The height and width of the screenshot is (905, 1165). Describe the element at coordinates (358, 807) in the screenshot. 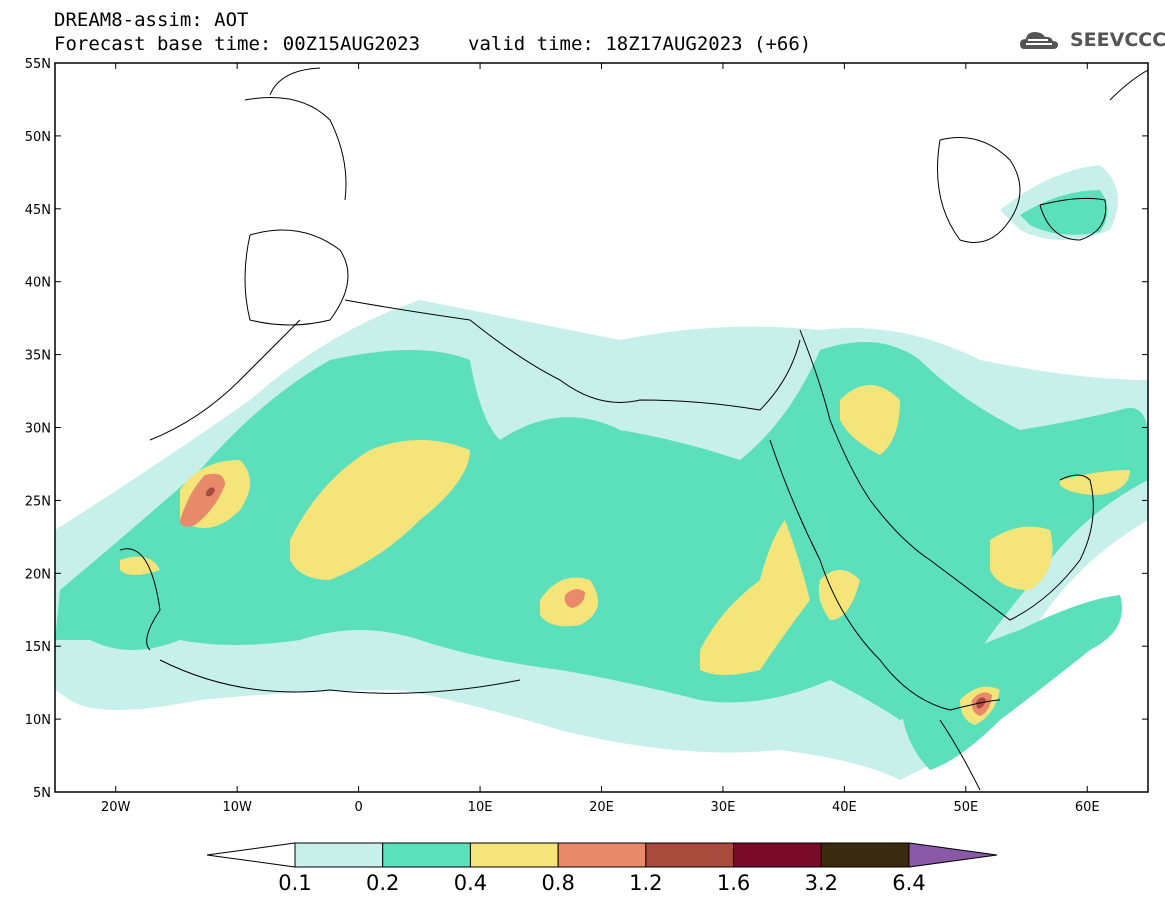

I see `lon-tick-label: 0` at that location.